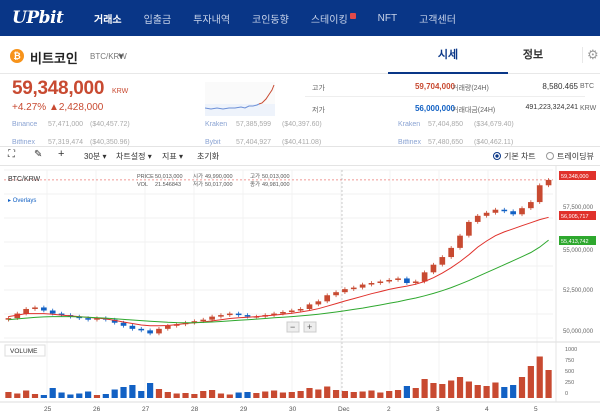  Describe the element at coordinates (61, 154) in the screenshot. I see `crosshair-icon: +` at that location.